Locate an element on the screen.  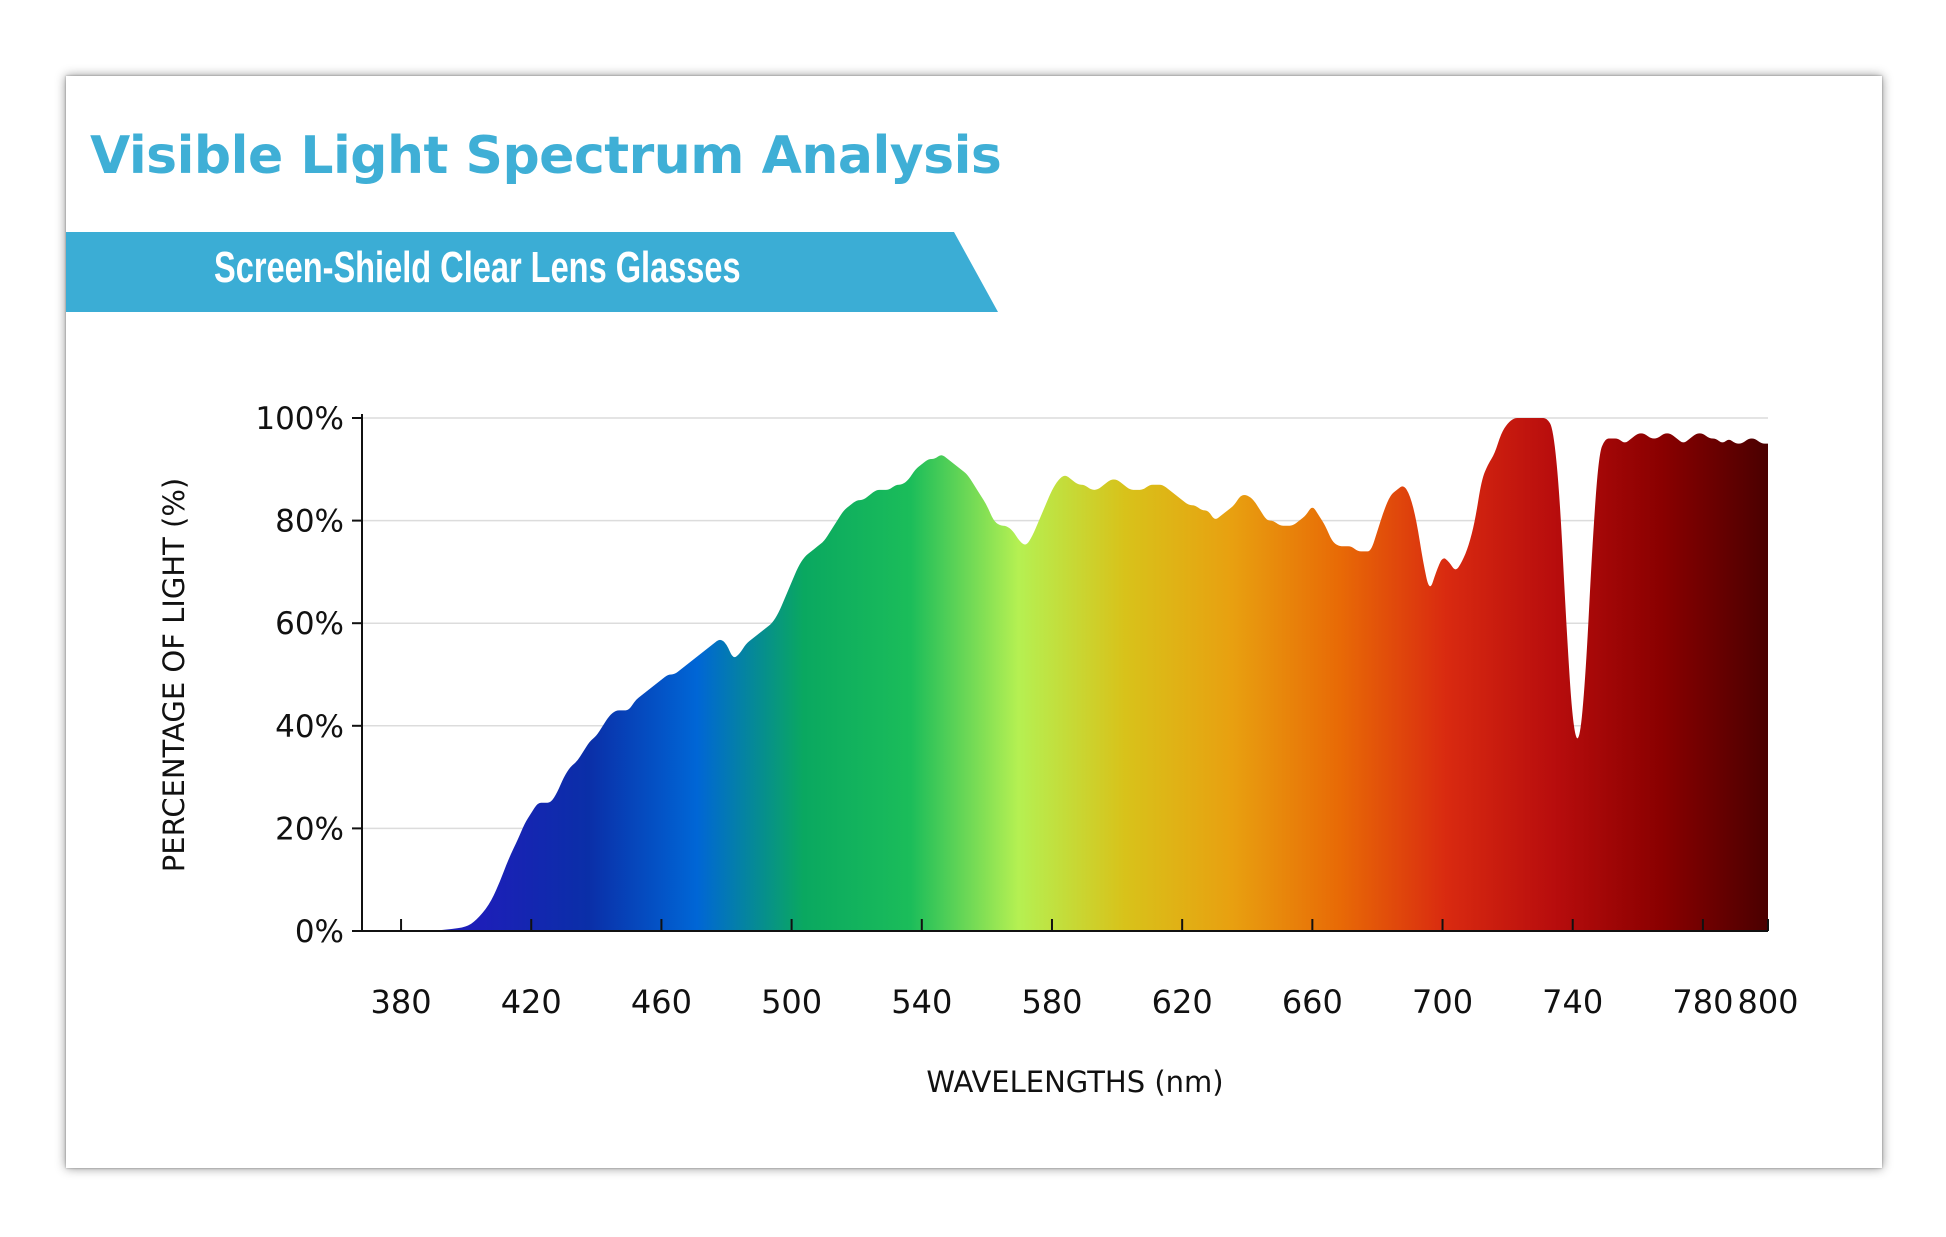
x-tick-label: 460 is located at coordinates (661, 1002).